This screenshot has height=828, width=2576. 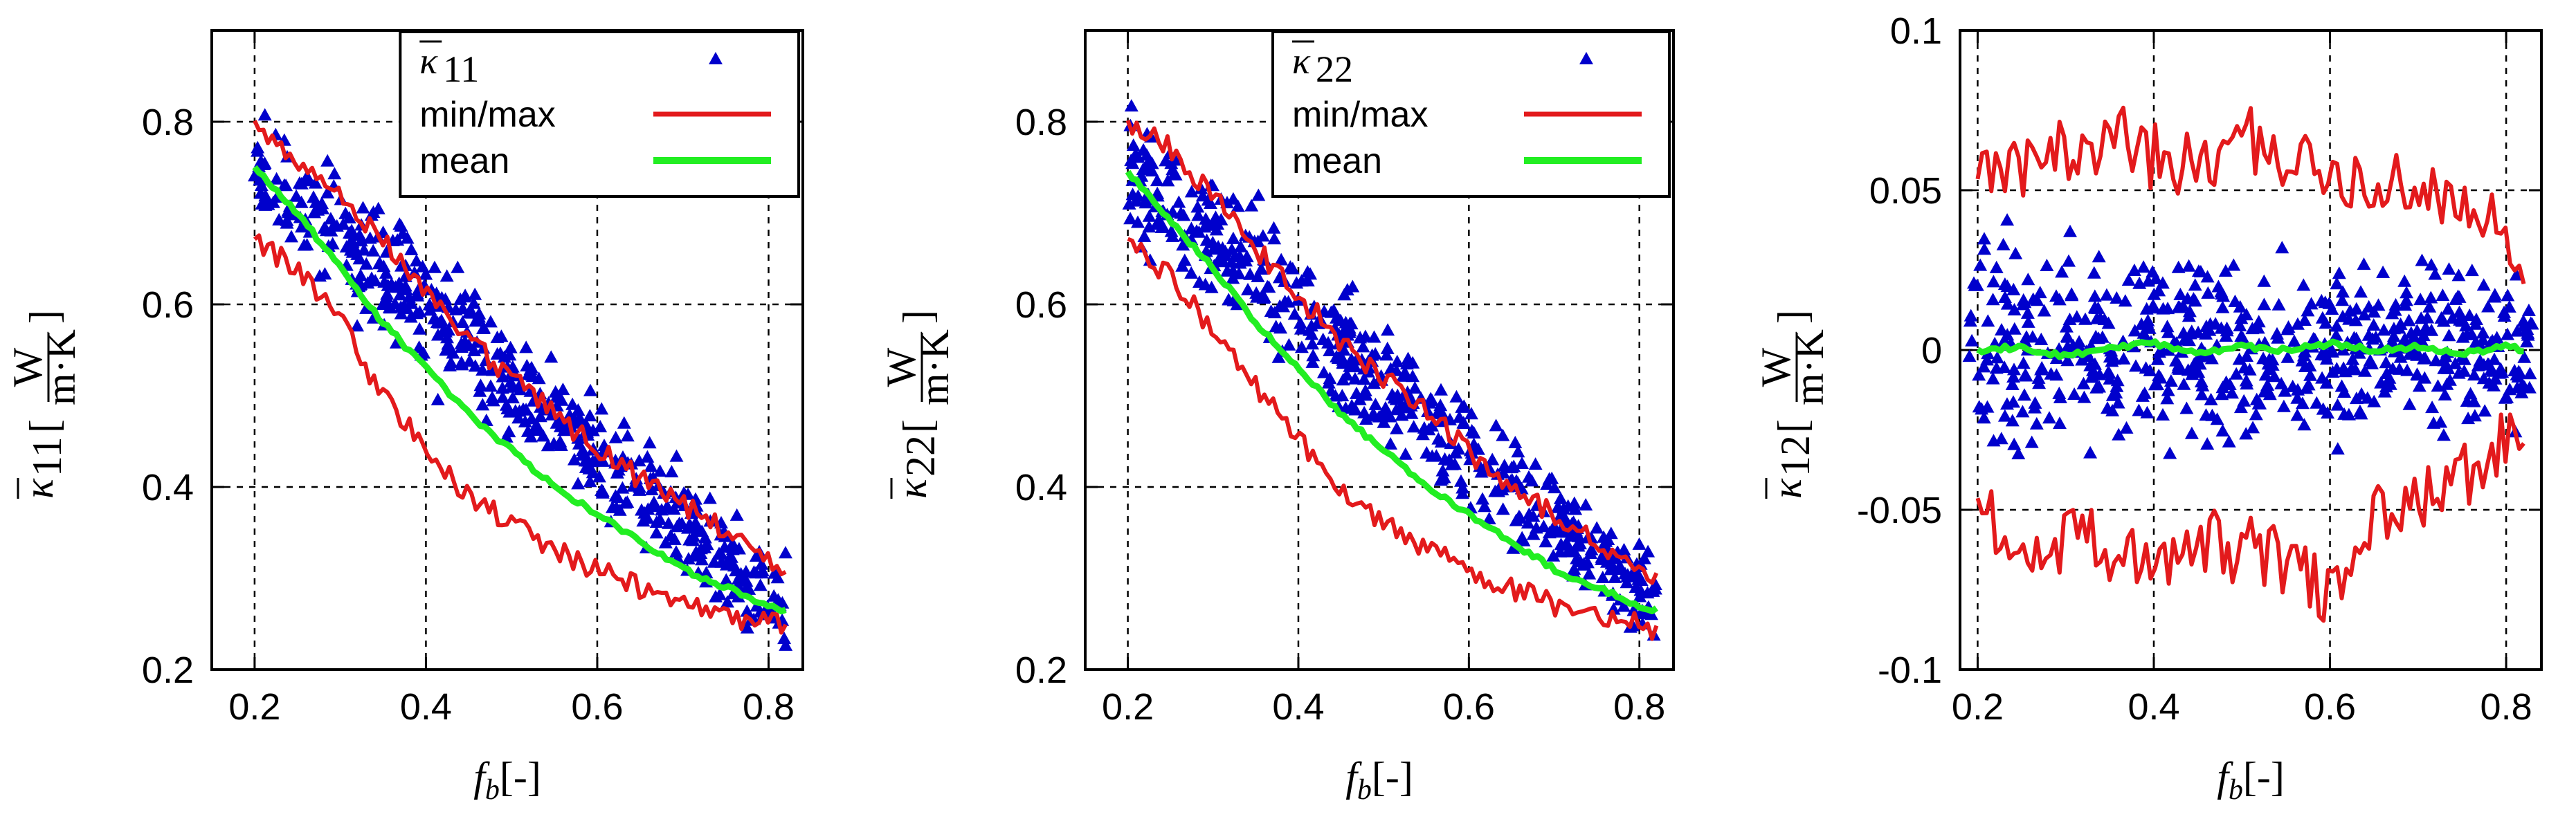 What do you see at coordinates (1792, 426) in the screenshot?
I see `bracket-left: [` at bounding box center [1792, 426].